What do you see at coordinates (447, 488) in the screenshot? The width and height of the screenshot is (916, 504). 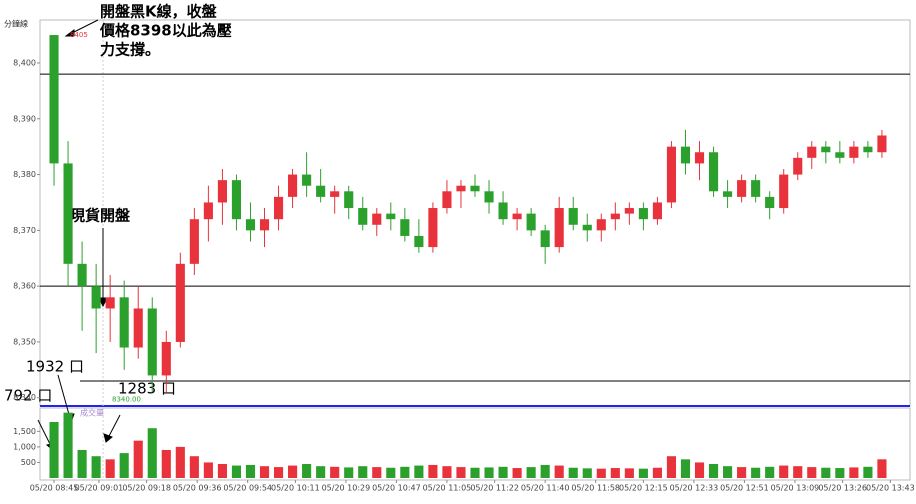 I see `x-tick-label: 05/20 11:05` at bounding box center [447, 488].